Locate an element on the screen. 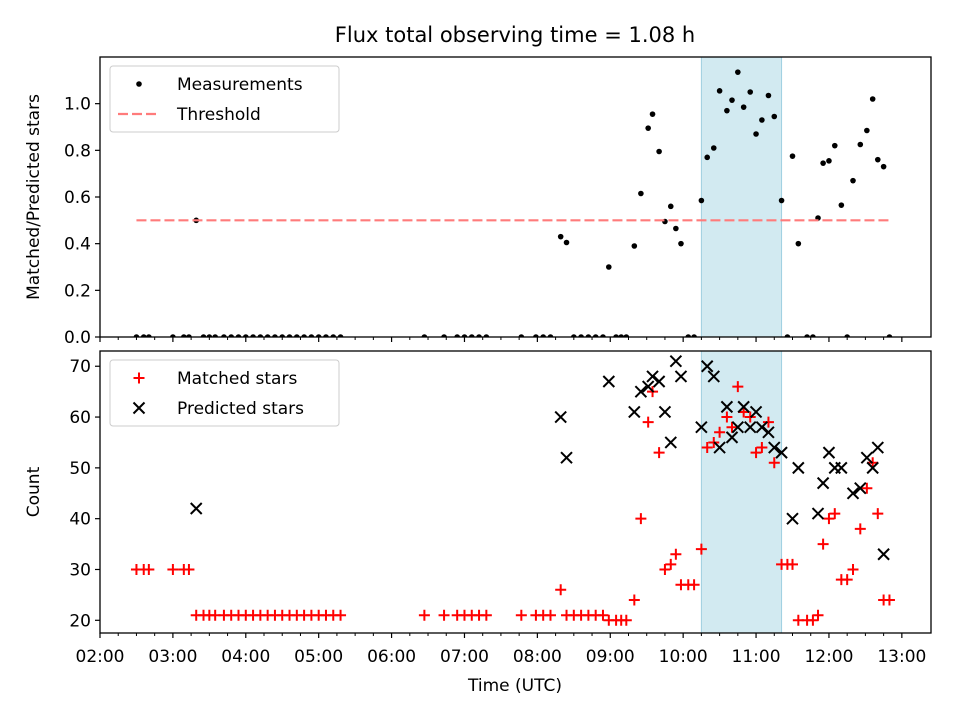 The width and height of the screenshot is (960, 720). x-tick-label: 10:00 is located at coordinates (683, 657).